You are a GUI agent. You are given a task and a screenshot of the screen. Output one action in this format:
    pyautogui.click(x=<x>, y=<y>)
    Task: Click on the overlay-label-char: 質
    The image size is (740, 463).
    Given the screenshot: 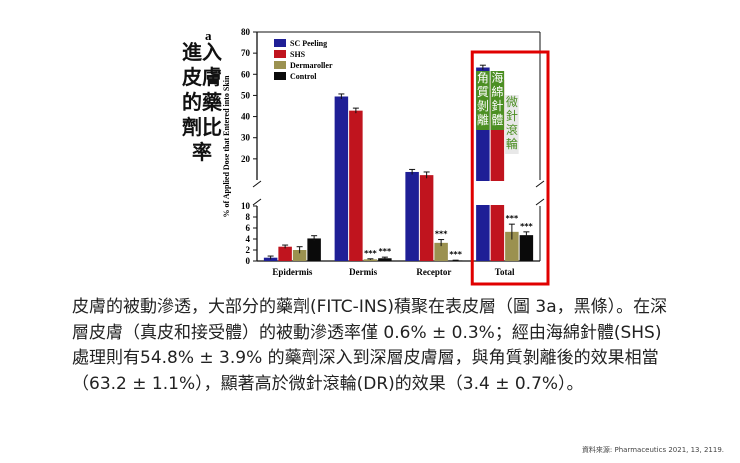 What is the action you would take?
    pyautogui.click(x=483, y=91)
    